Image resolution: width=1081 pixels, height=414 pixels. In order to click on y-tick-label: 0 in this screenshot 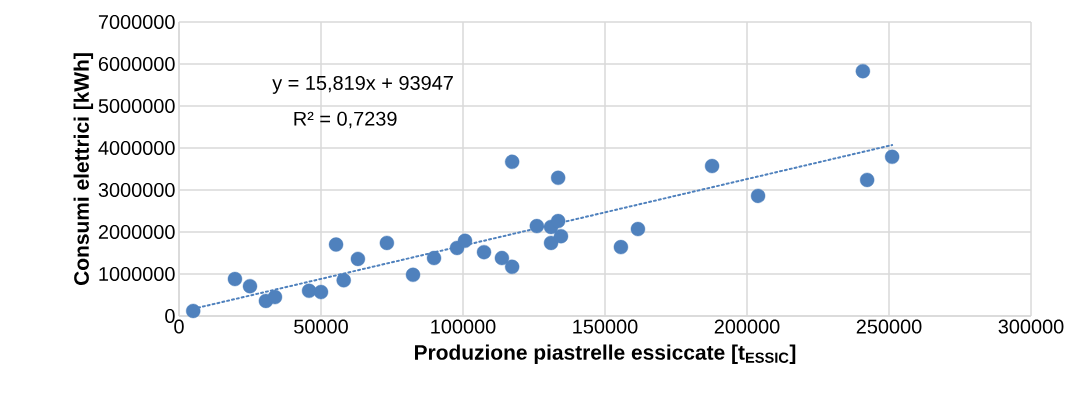, I will do `click(170, 316)`.